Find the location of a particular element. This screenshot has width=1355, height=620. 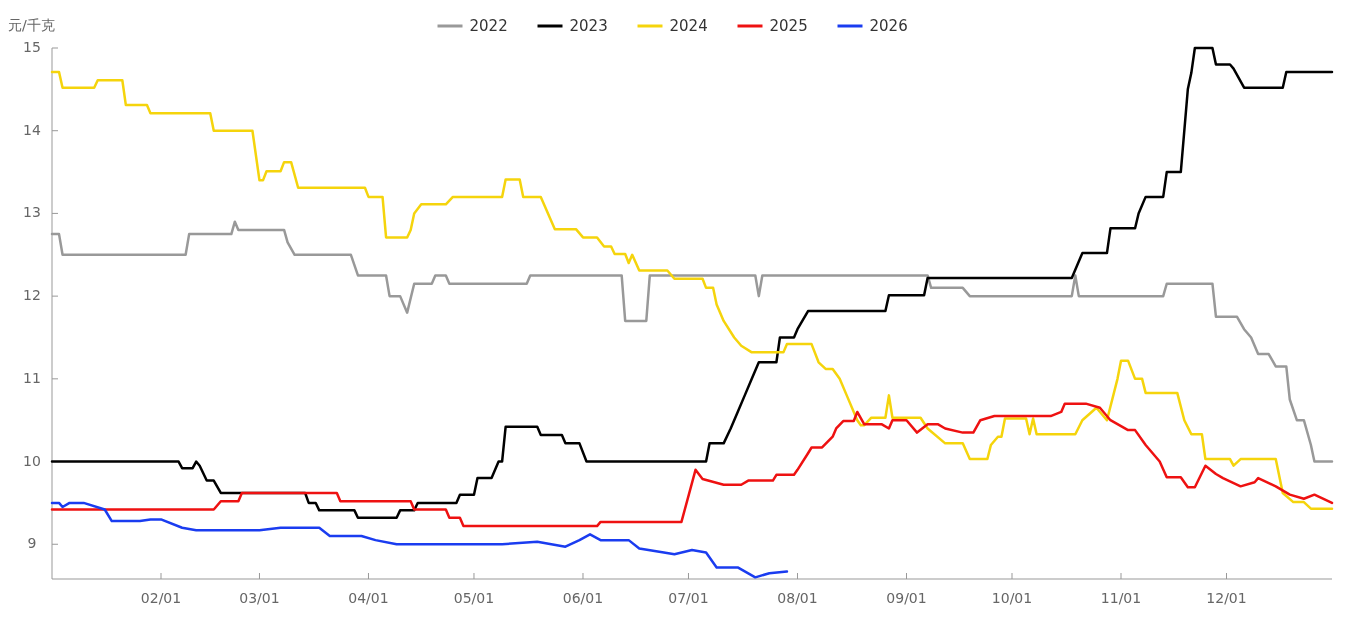

y-tick-label: 11 is located at coordinates (32, 377).